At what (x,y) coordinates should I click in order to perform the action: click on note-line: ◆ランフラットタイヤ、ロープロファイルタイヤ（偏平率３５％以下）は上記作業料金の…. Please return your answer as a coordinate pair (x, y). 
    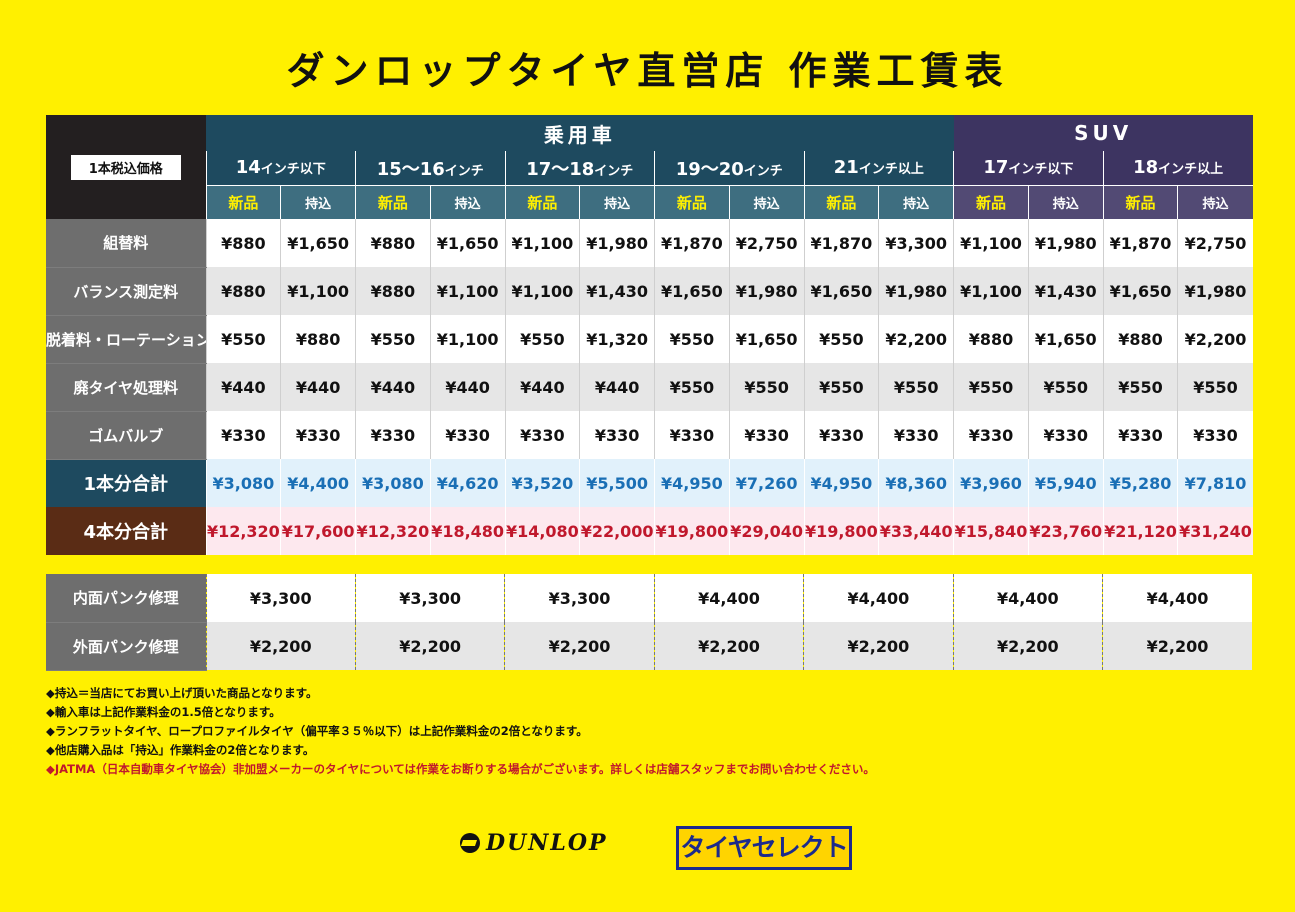
    Looking at the image, I should click on (317, 731).